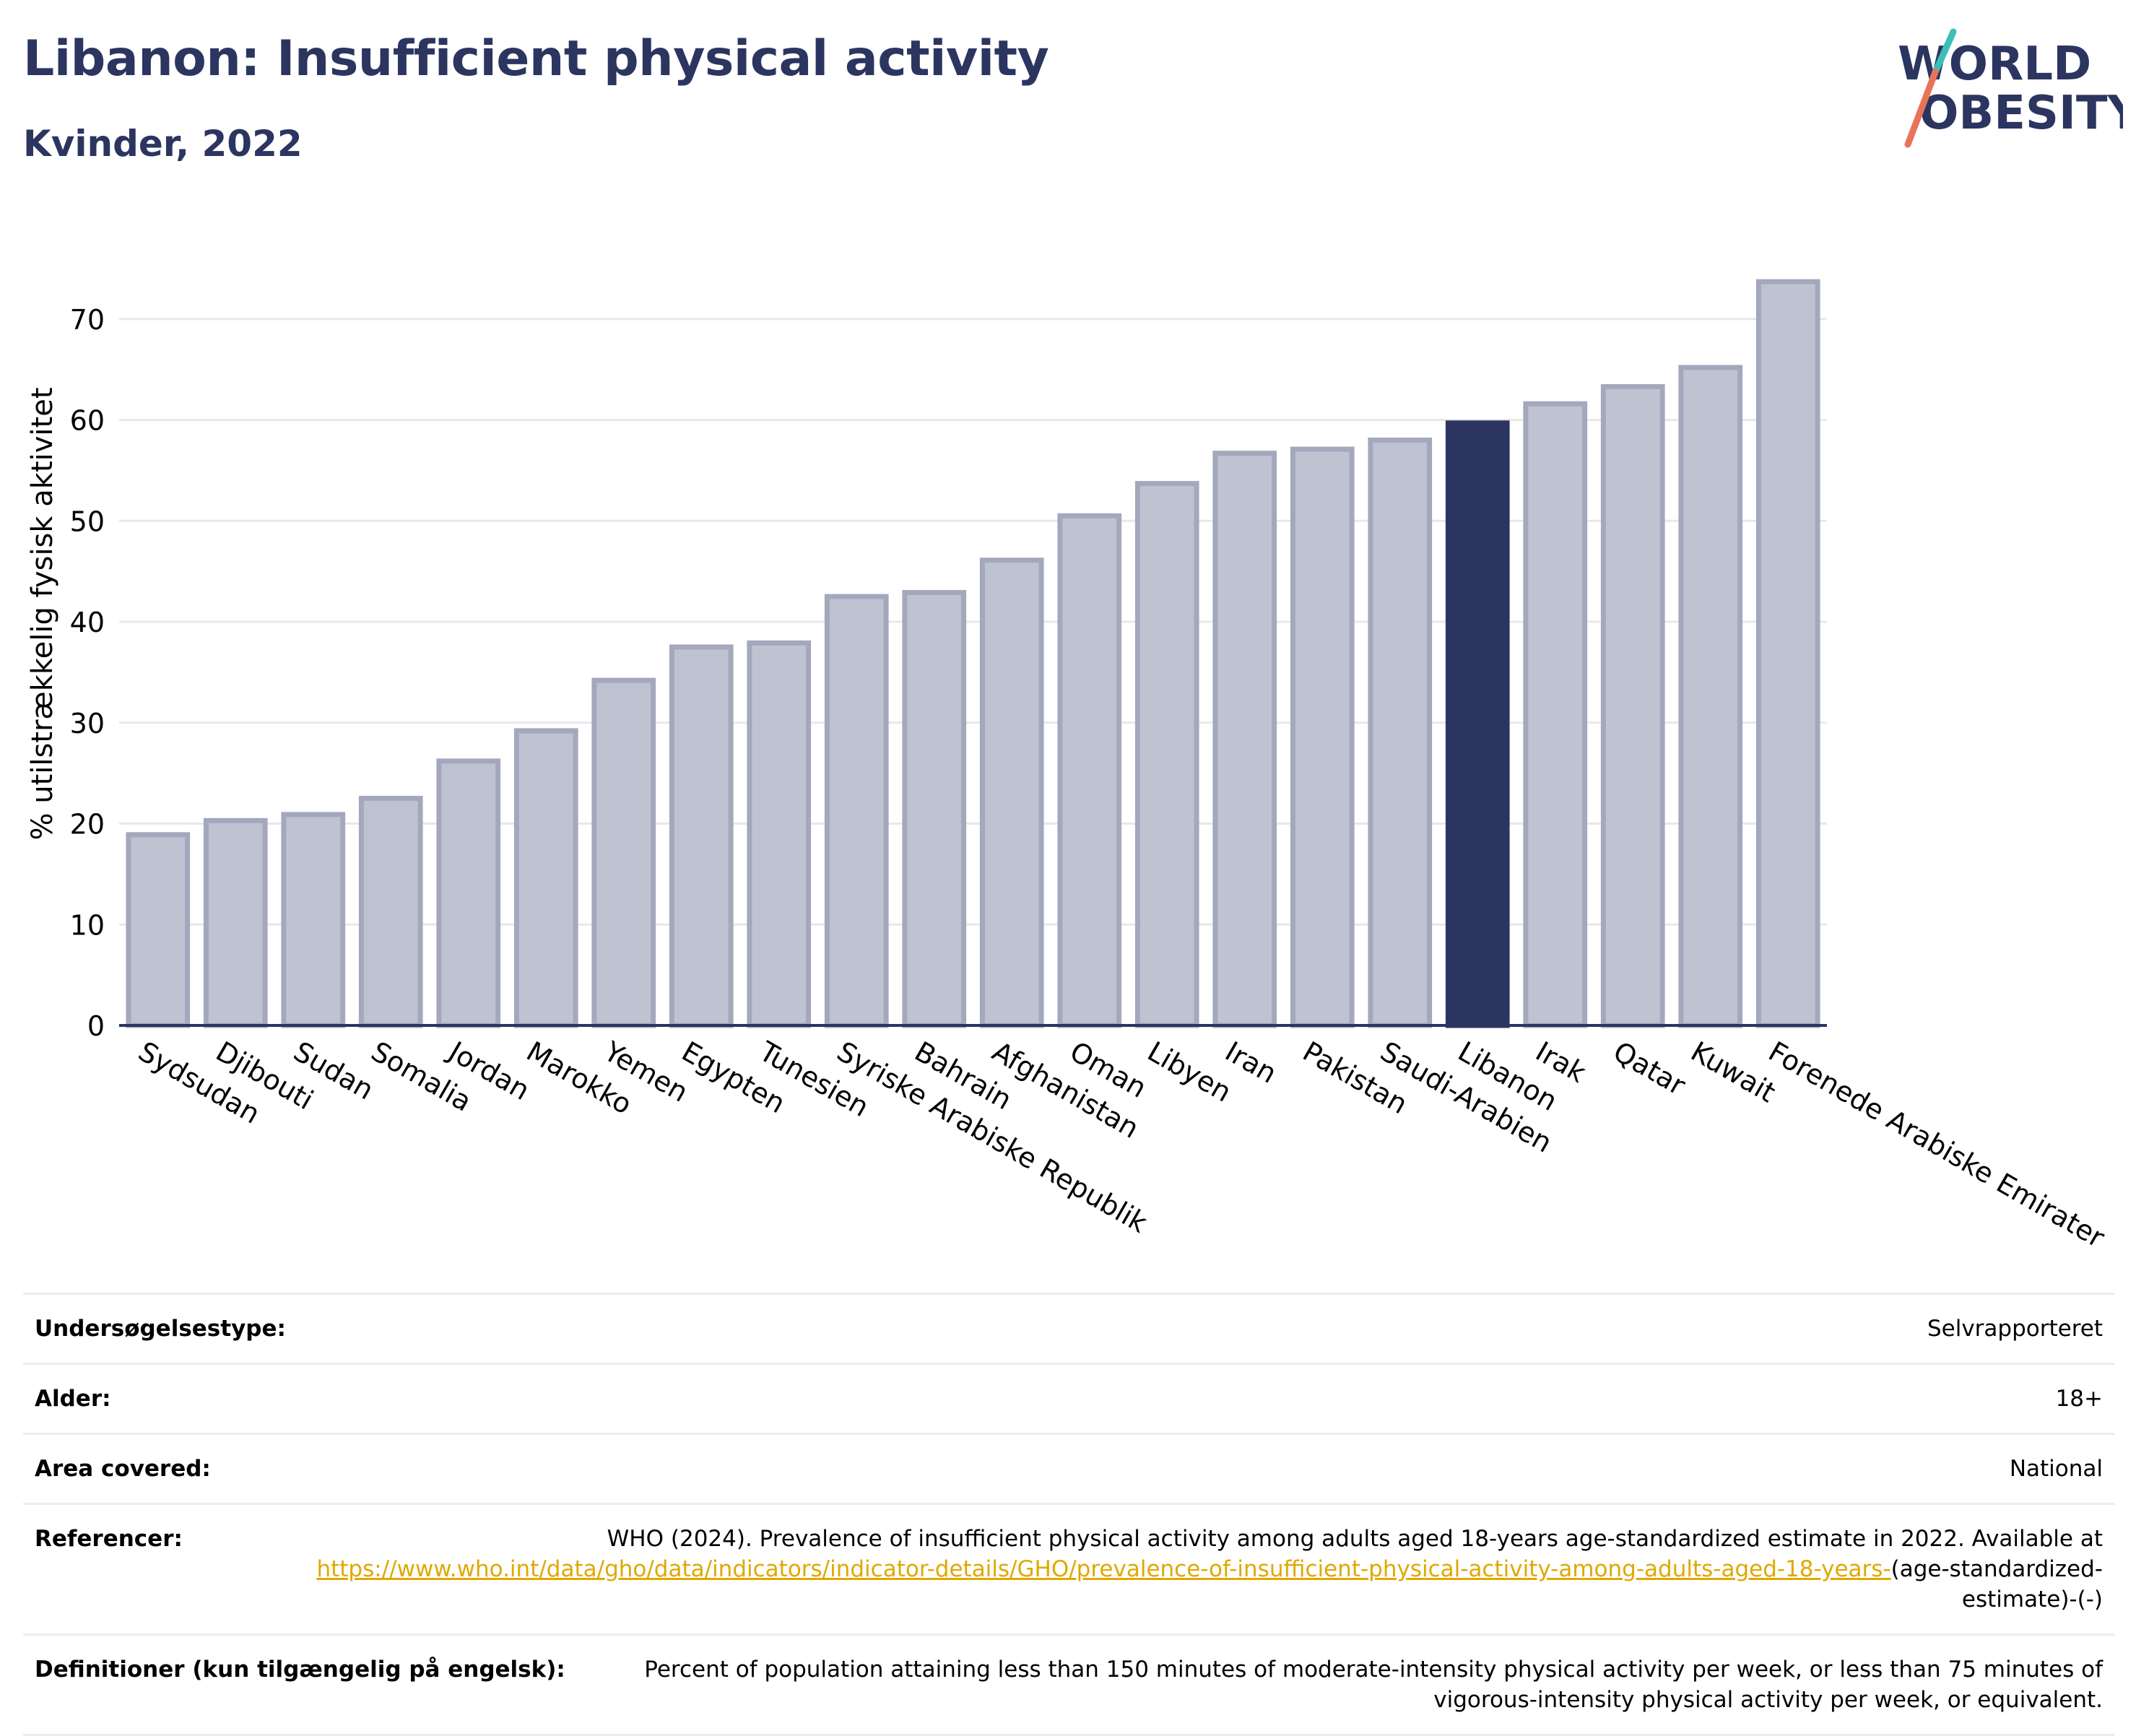  Describe the element at coordinates (96, 1026) in the screenshot. I see `y-tick-label: 0` at that location.